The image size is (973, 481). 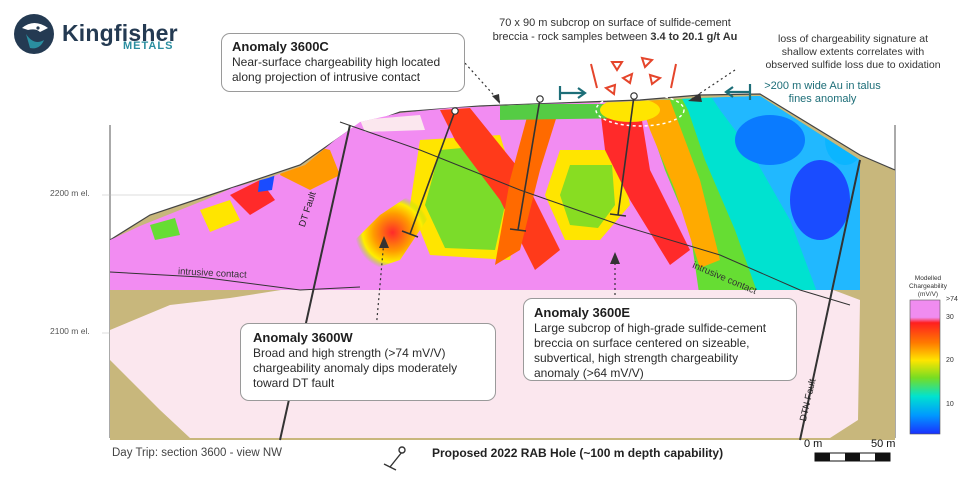 I want to click on arrow-3600w, so click(x=380, y=285).